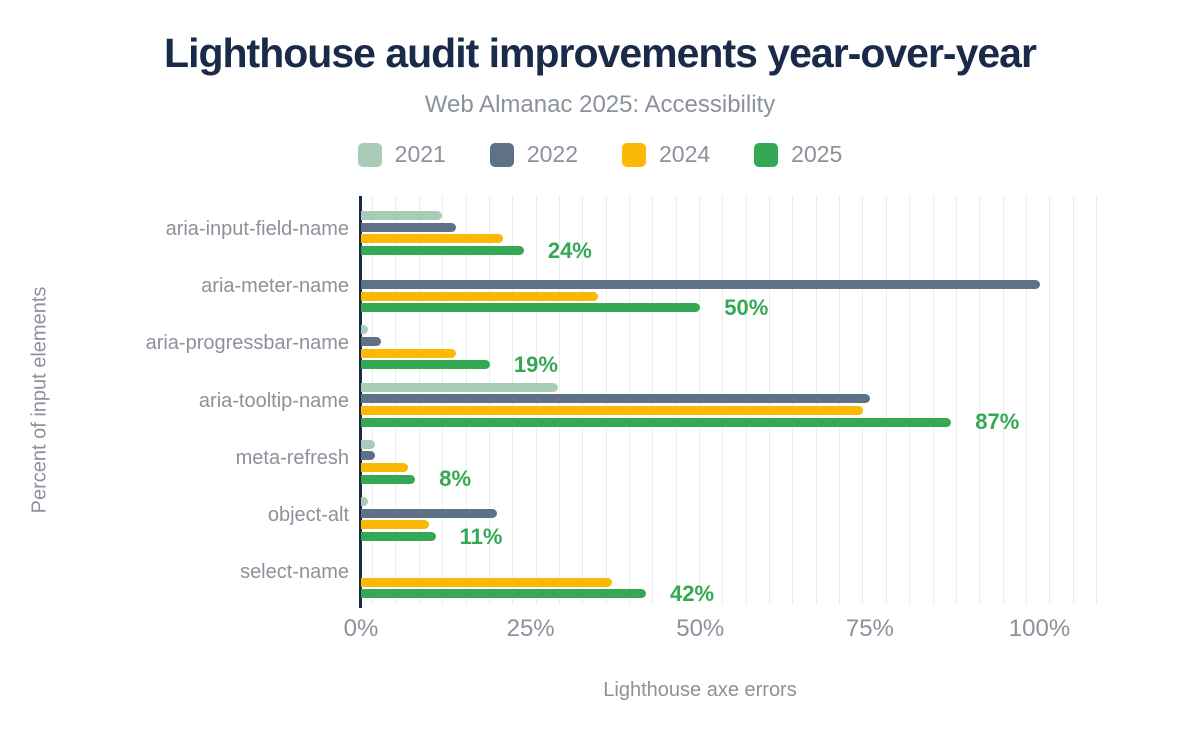 Image resolution: width=1200 pixels, height=742 pixels. I want to click on y-axis-line, so click(360, 402).